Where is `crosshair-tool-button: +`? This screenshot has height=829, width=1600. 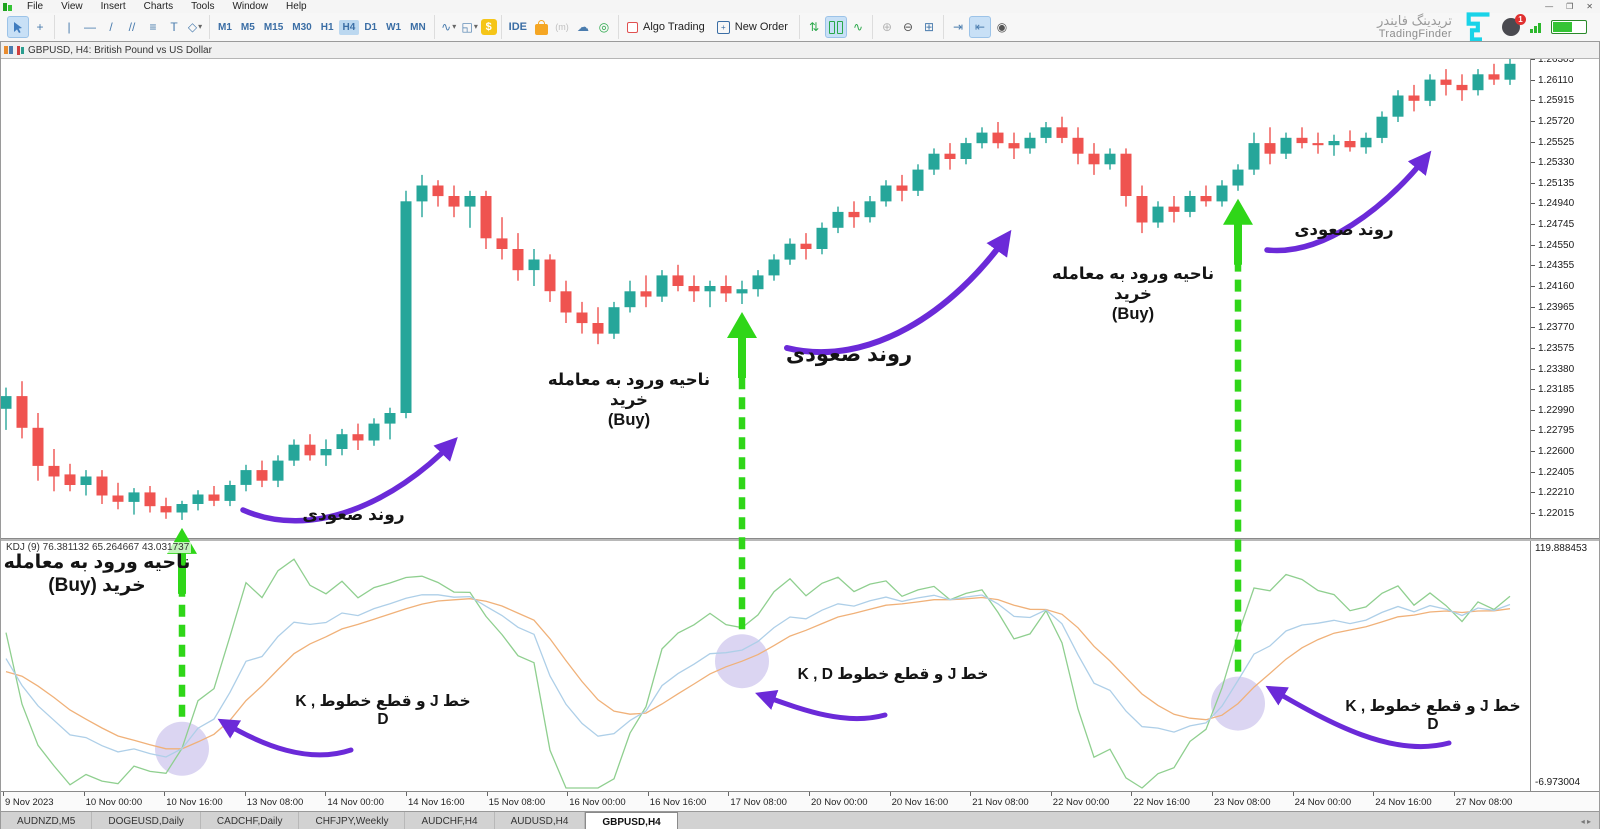 crosshair-tool-button: + is located at coordinates (40, 27).